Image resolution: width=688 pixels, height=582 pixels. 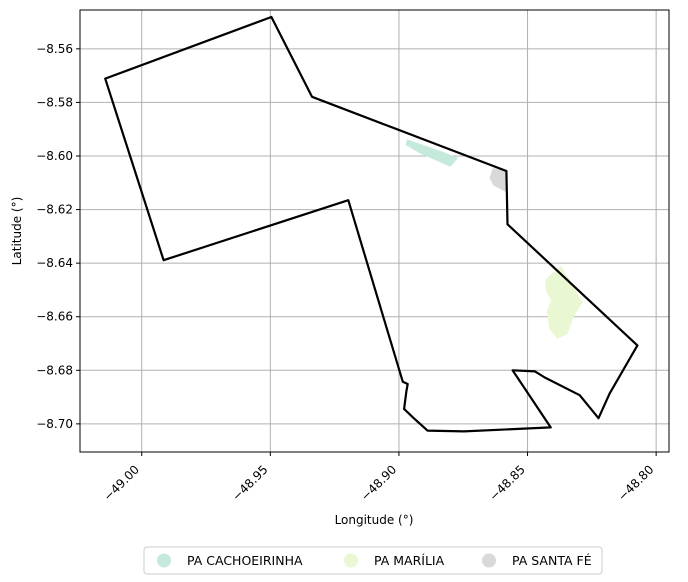 What do you see at coordinates (498, 180) in the screenshot?
I see `area-pa-santa-f-` at bounding box center [498, 180].